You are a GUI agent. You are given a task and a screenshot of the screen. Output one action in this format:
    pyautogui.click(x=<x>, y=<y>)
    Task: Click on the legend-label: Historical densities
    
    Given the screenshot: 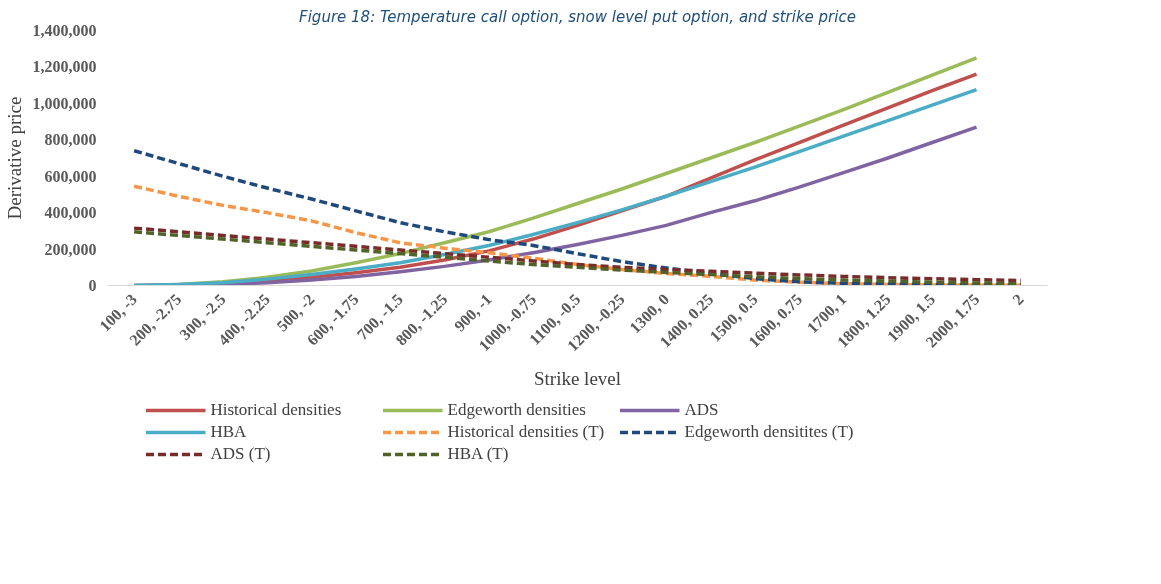 What is the action you would take?
    pyautogui.click(x=276, y=410)
    